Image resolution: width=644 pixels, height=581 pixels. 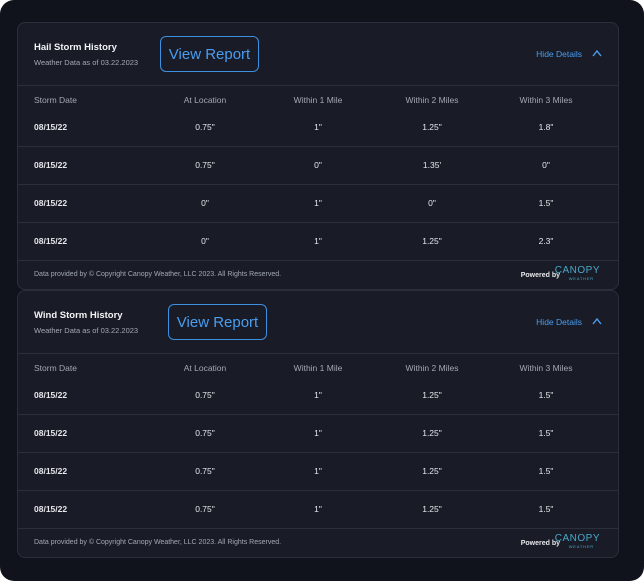 I want to click on panel-title: Wind Storm History, so click(x=78, y=315).